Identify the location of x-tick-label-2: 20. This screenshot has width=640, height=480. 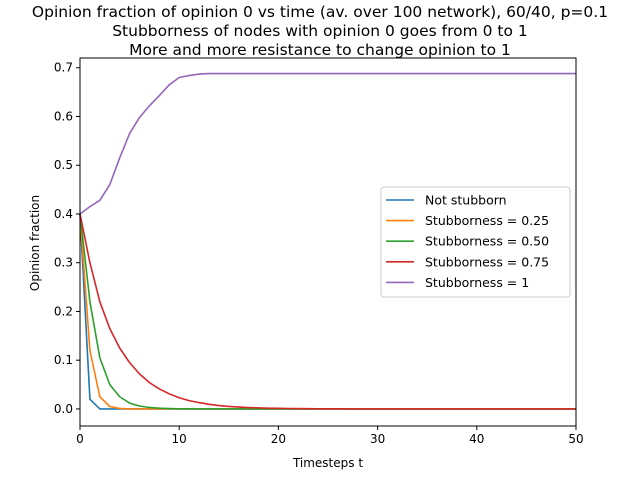
(278, 439).